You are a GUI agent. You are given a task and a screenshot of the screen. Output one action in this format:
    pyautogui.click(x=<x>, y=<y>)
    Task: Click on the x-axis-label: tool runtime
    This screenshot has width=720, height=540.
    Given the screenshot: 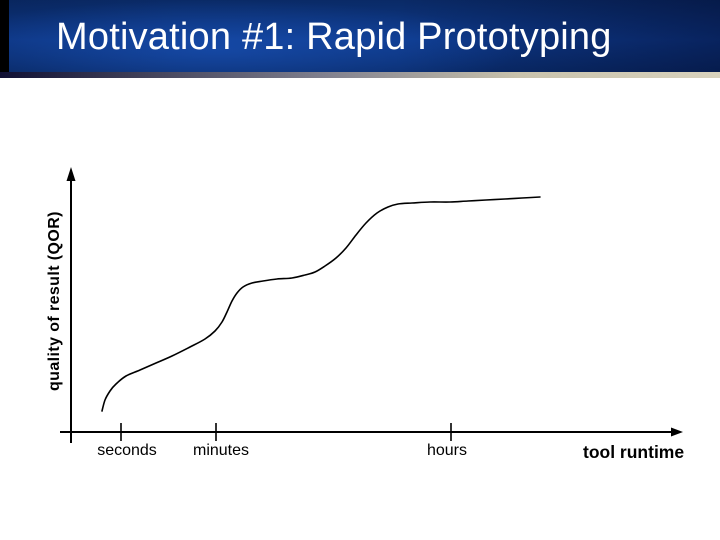 What is the action you would take?
    pyautogui.click(x=634, y=452)
    